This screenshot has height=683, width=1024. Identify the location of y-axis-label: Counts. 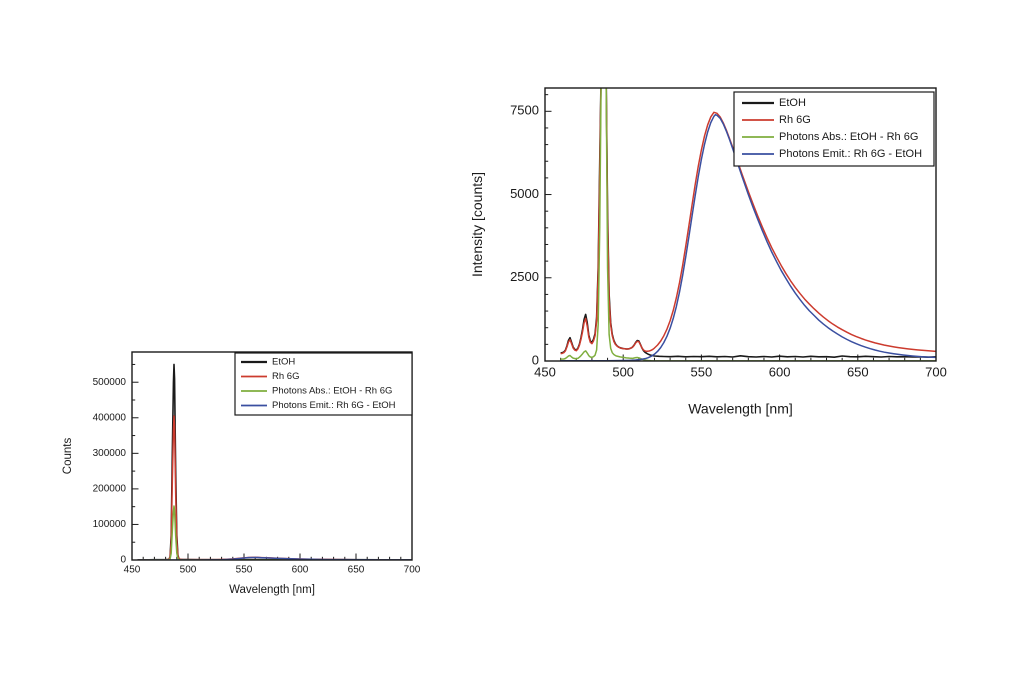
(68, 456).